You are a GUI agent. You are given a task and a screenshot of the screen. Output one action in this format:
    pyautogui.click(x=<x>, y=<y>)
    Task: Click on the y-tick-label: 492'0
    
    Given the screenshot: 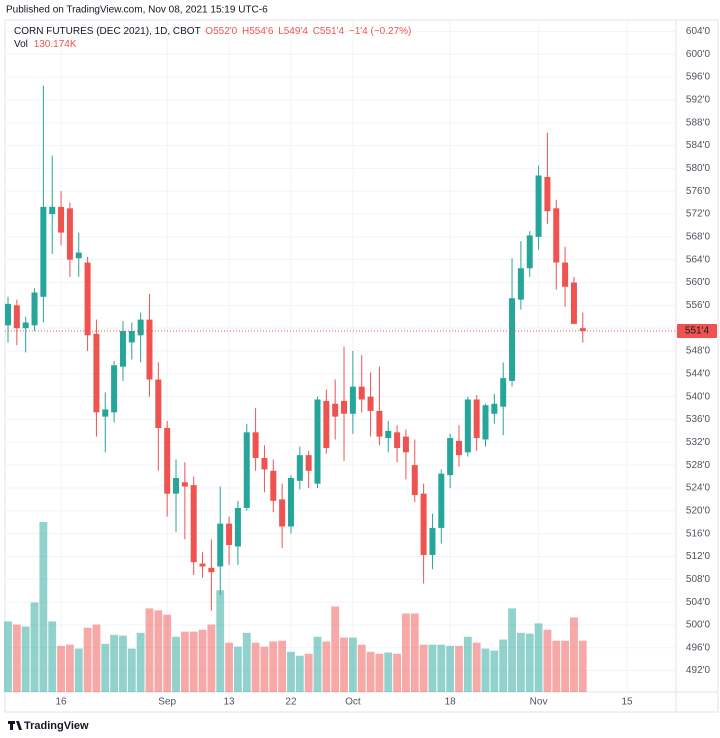 What is the action you would take?
    pyautogui.click(x=698, y=670)
    